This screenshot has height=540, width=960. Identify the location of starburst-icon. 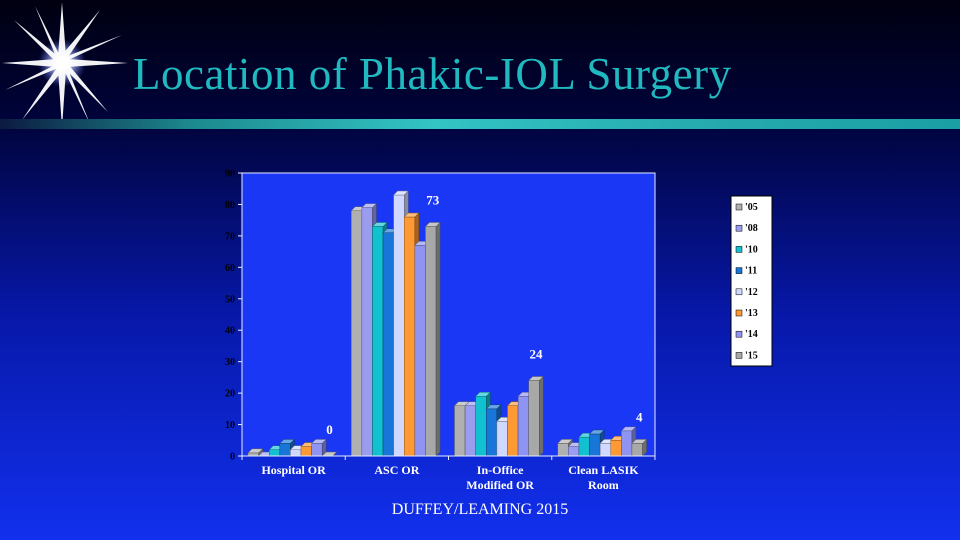
(65, 65).